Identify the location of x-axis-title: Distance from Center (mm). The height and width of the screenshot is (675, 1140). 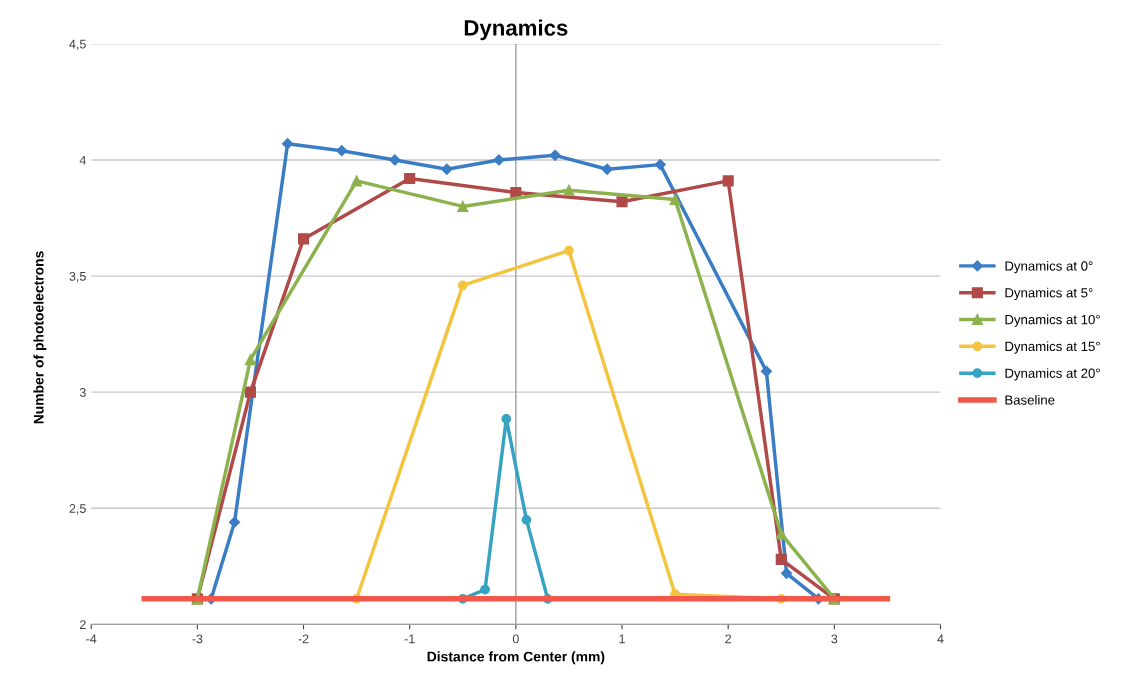
(516, 658).